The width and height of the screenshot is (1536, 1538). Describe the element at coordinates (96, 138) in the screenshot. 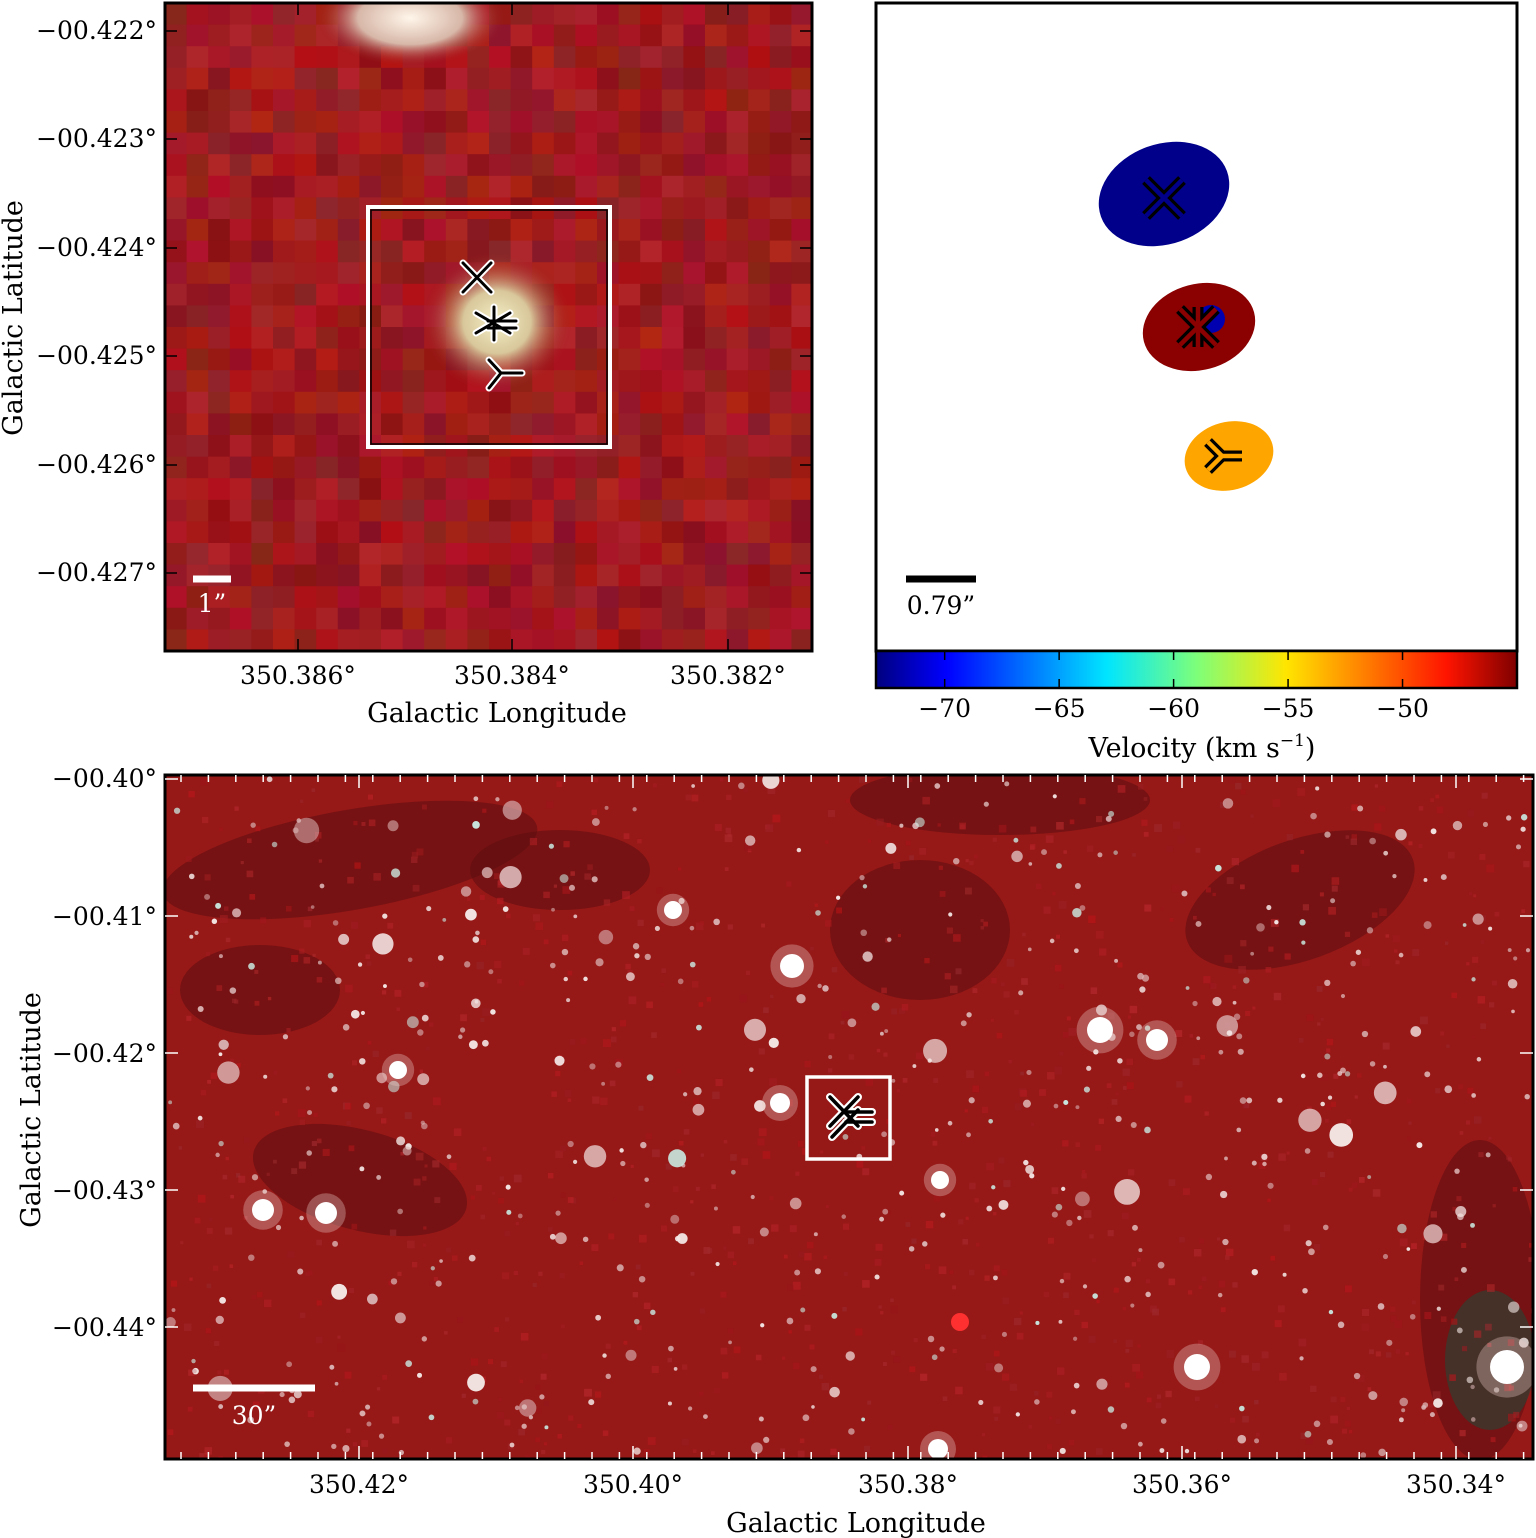

I see `tl-ytick-2: −00.423°` at that location.